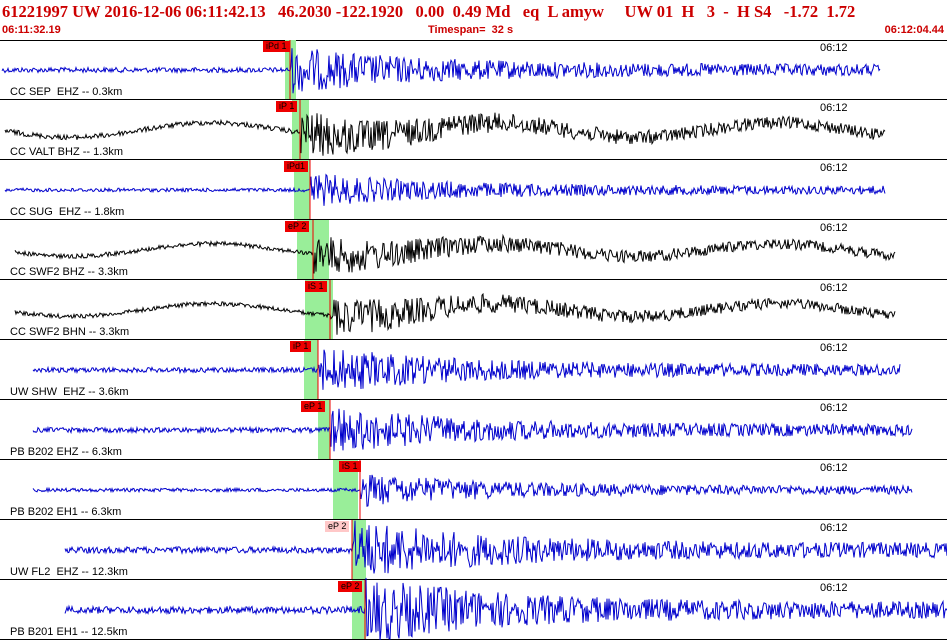 This screenshot has height=640, width=947. What do you see at coordinates (31, 30) in the screenshot?
I see `start-time: 06:11:32.19` at bounding box center [31, 30].